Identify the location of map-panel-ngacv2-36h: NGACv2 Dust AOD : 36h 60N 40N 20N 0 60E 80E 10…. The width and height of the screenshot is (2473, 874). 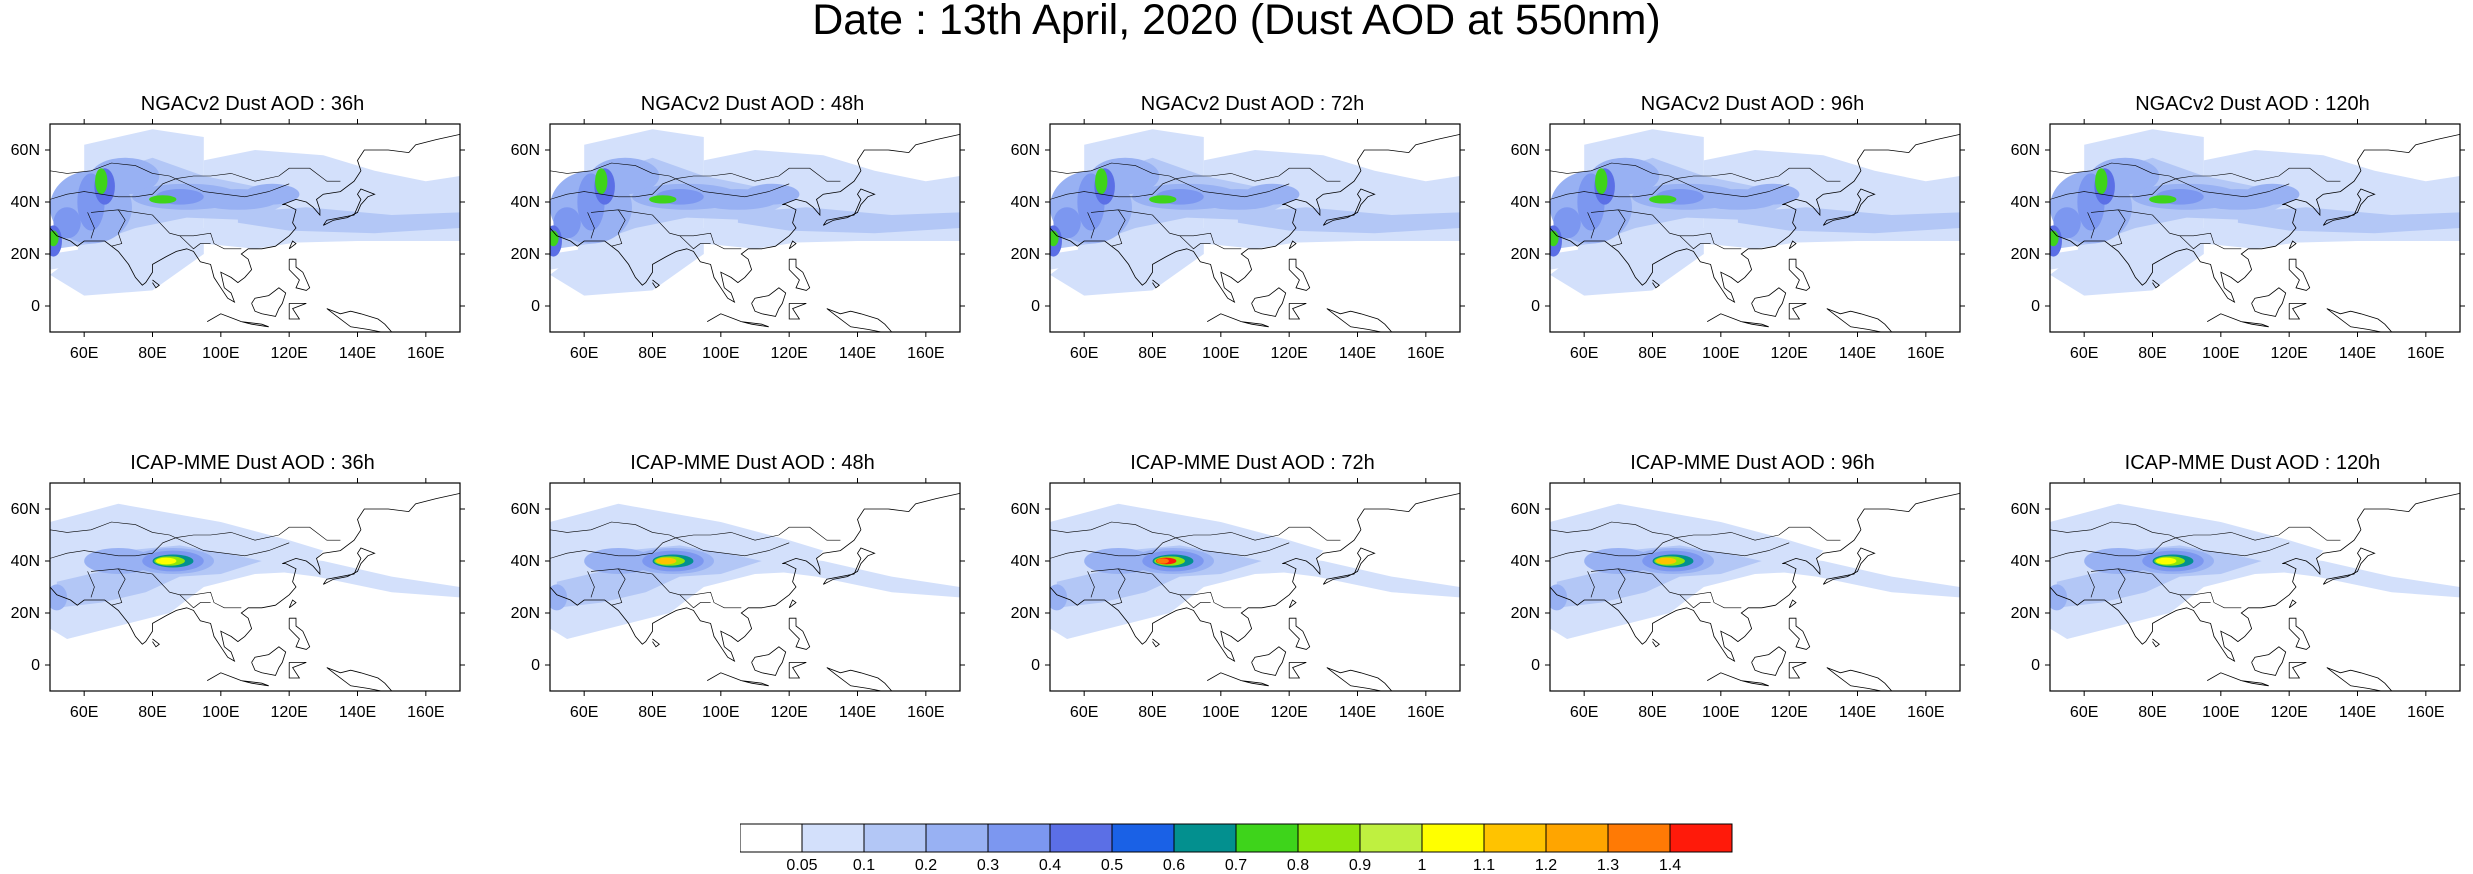
(238, 230).